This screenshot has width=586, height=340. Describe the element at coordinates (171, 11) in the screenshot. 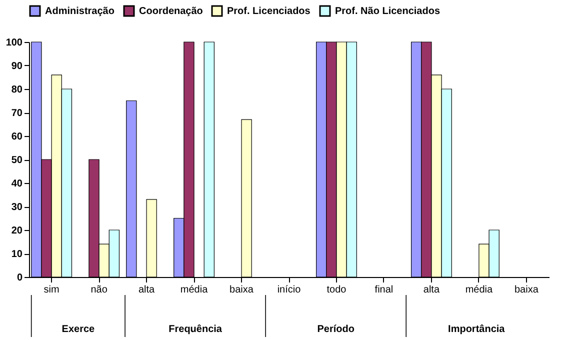

I see `legend-label: Coordenação` at that location.